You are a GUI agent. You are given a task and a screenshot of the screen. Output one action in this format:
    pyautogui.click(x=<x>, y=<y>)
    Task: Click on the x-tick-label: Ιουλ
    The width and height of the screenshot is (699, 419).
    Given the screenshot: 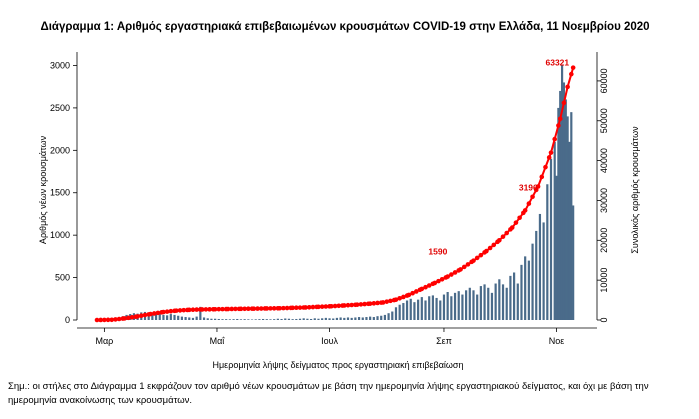 What is the action you would take?
    pyautogui.click(x=329, y=341)
    